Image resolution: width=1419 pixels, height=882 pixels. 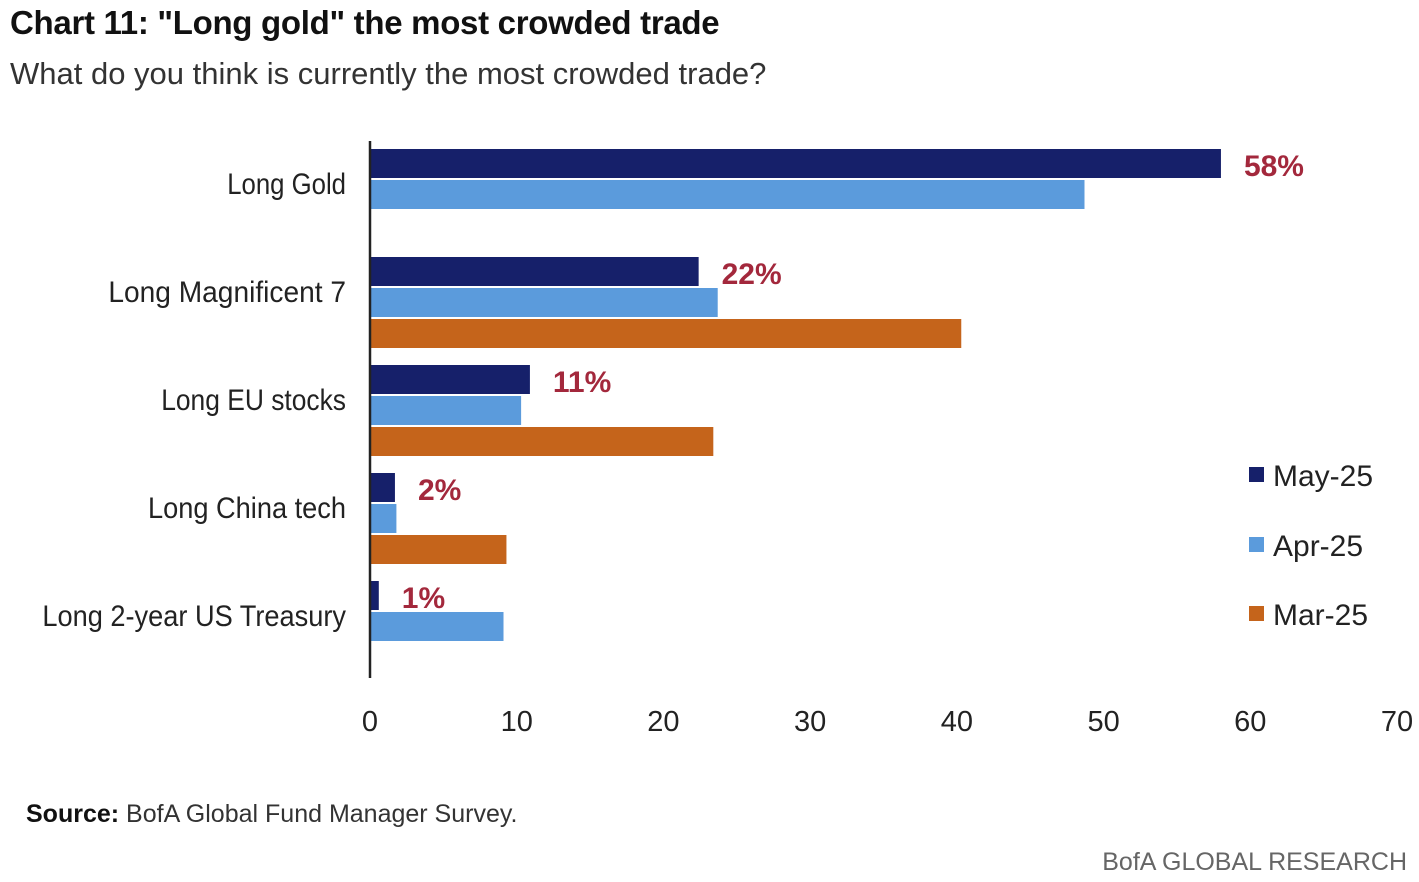 I want to click on category-label: Long EU stocks, so click(x=253, y=400).